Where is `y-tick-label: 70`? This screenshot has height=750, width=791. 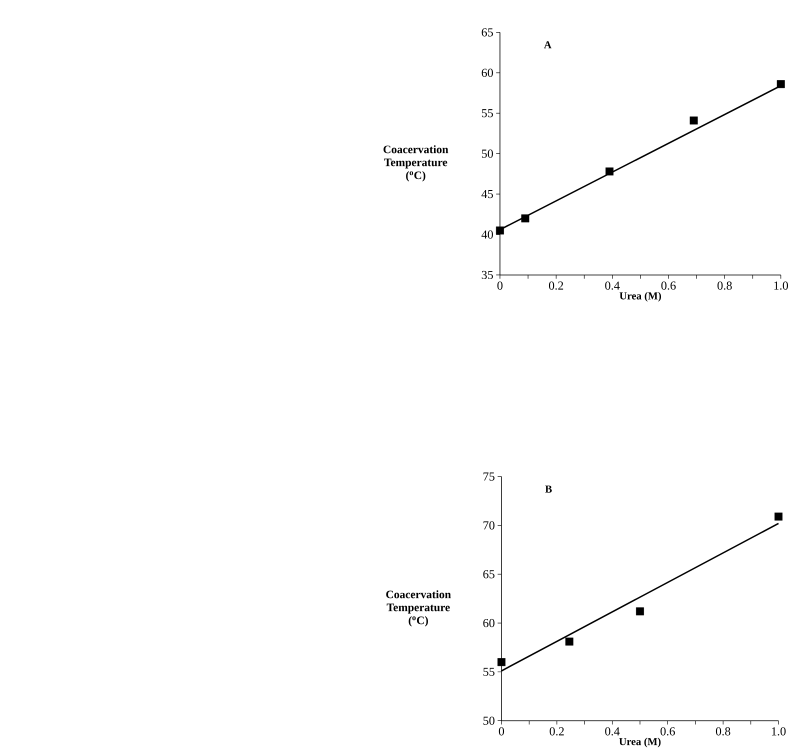 y-tick-label: 70 is located at coordinates (489, 525).